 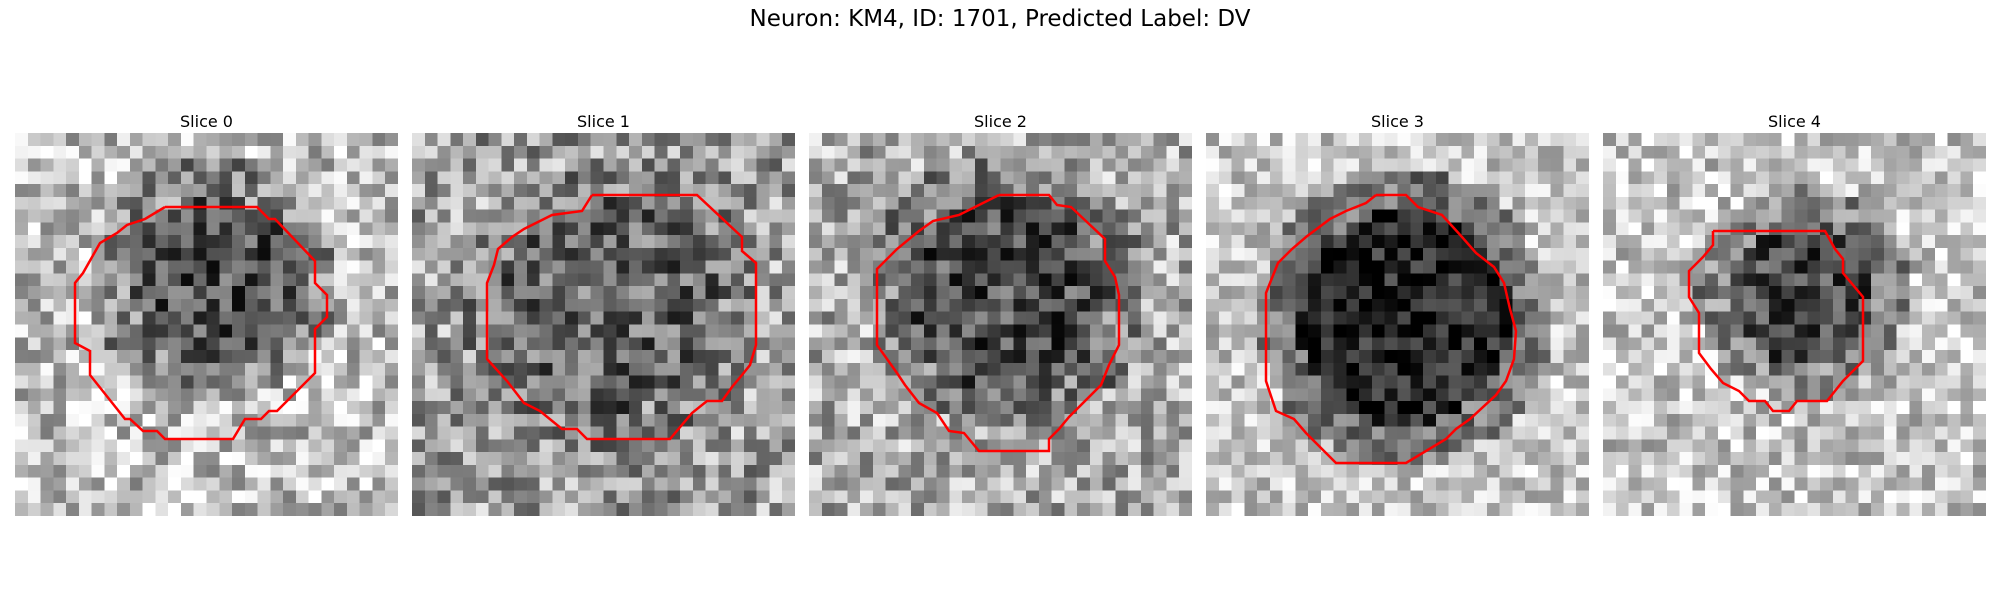 I want to click on slice-panel-0: Slice 0, so click(x=206, y=313).